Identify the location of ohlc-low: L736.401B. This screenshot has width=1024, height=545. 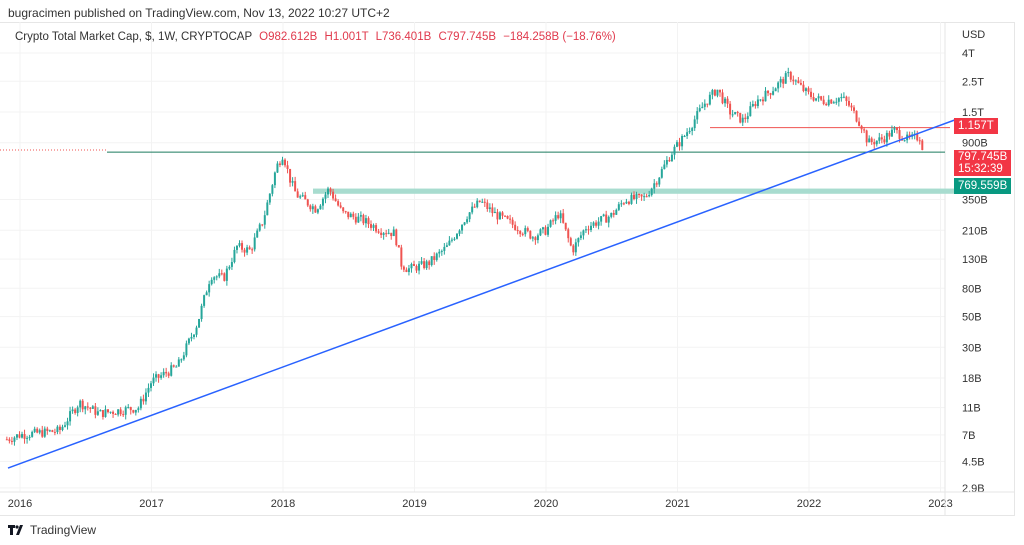
(403, 37).